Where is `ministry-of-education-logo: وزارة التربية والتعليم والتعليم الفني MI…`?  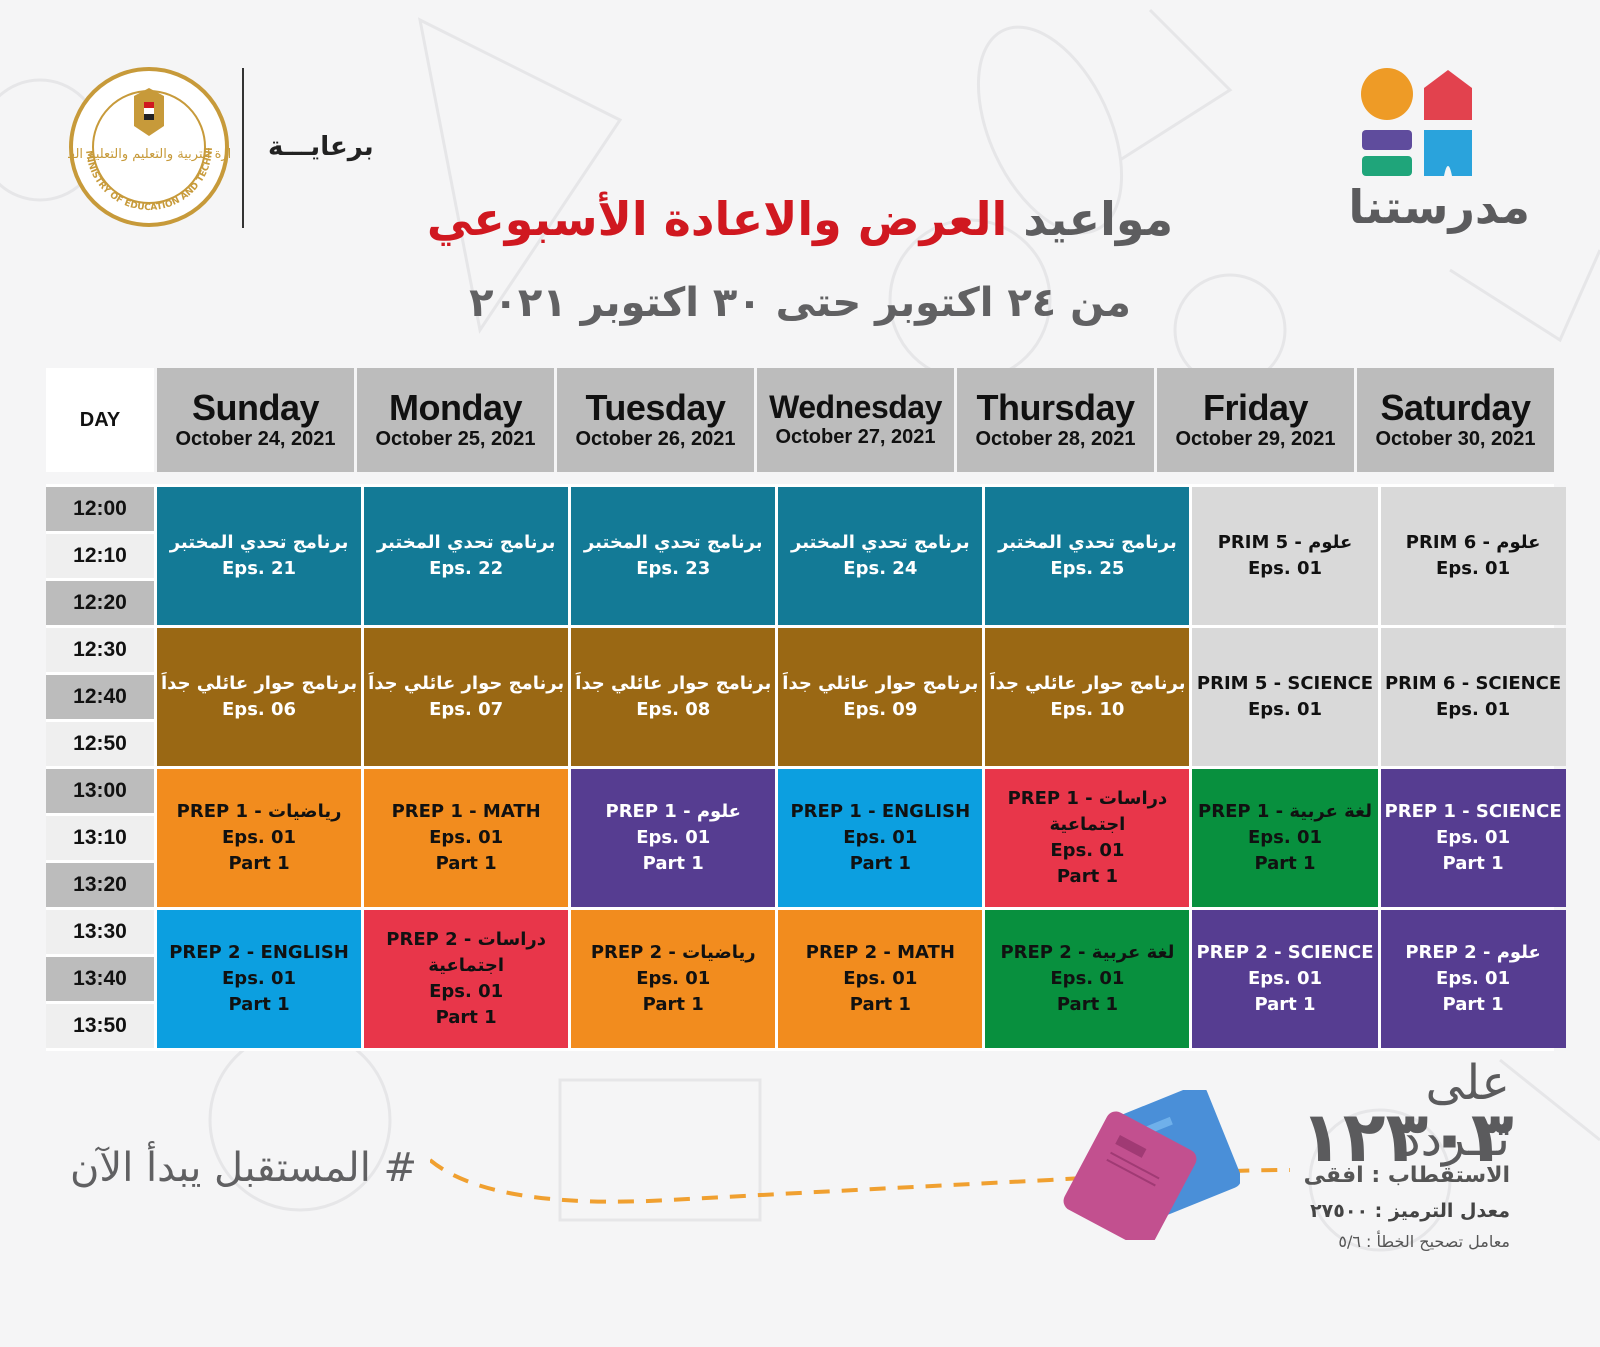 ministry-of-education-logo: وزارة التربية والتعليم والتعليم الفني MI… is located at coordinates (149, 146).